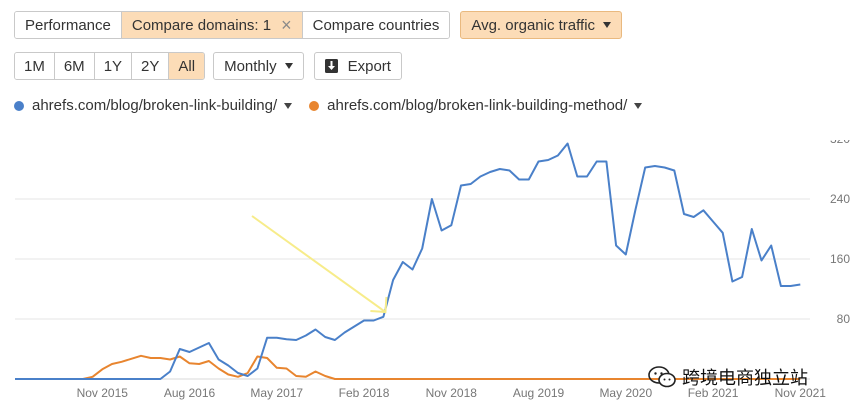  Describe the element at coordinates (840, 199) in the screenshot. I see `y-tick-label: 240` at that location.